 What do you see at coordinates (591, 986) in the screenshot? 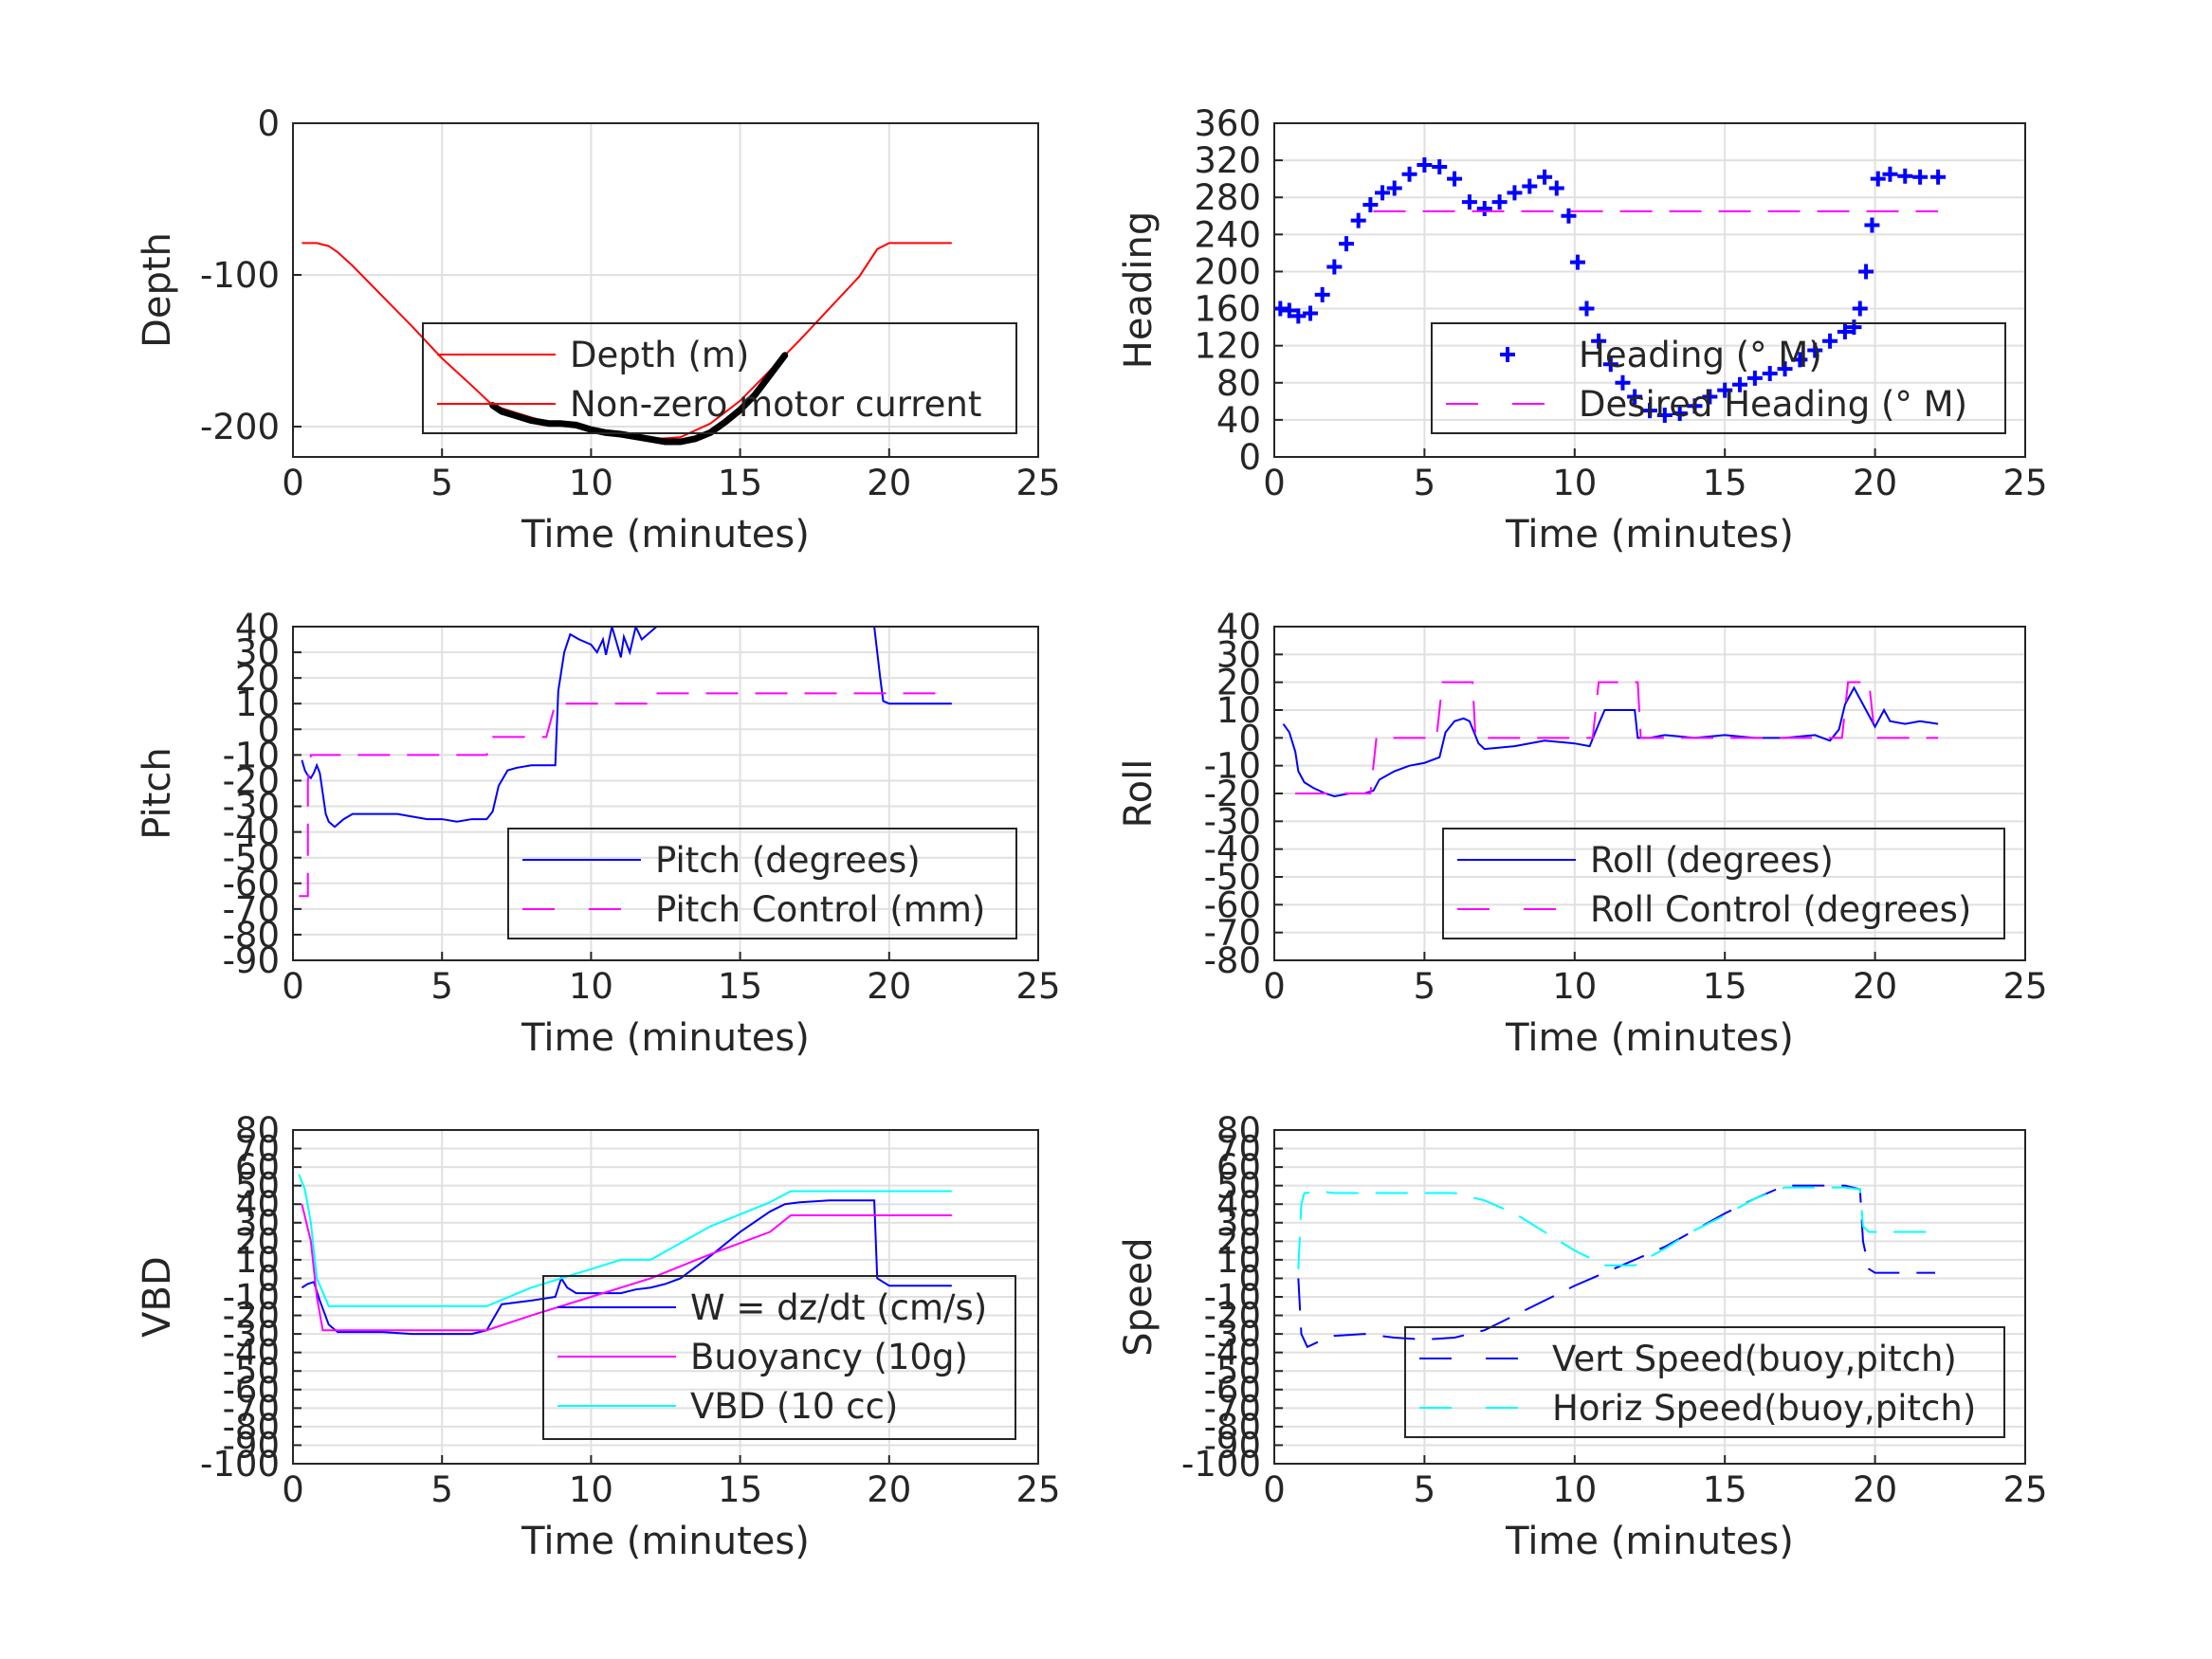
I see `pitch-xtick-label: 10` at bounding box center [591, 986].